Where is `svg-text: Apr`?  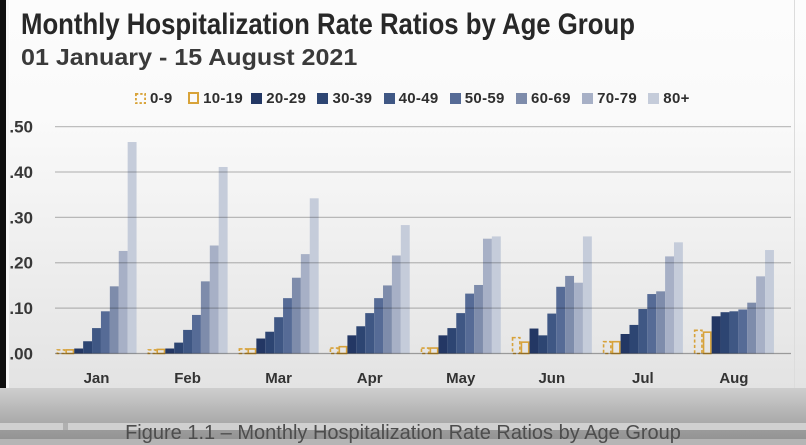
svg-text: Apr is located at coordinates (370, 378).